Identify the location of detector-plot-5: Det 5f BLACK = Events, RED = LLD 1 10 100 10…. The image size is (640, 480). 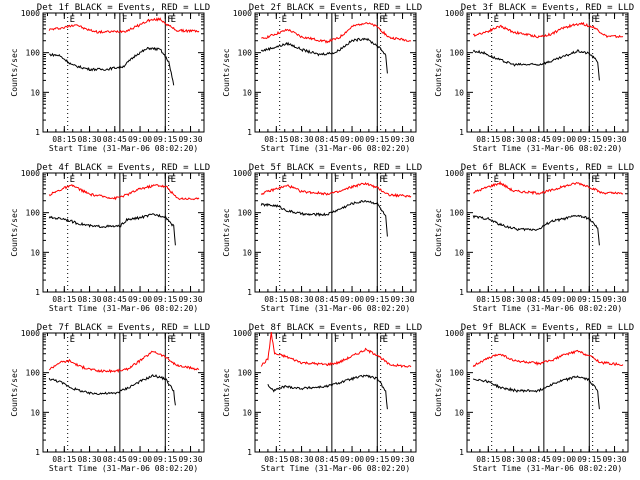
(322, 238).